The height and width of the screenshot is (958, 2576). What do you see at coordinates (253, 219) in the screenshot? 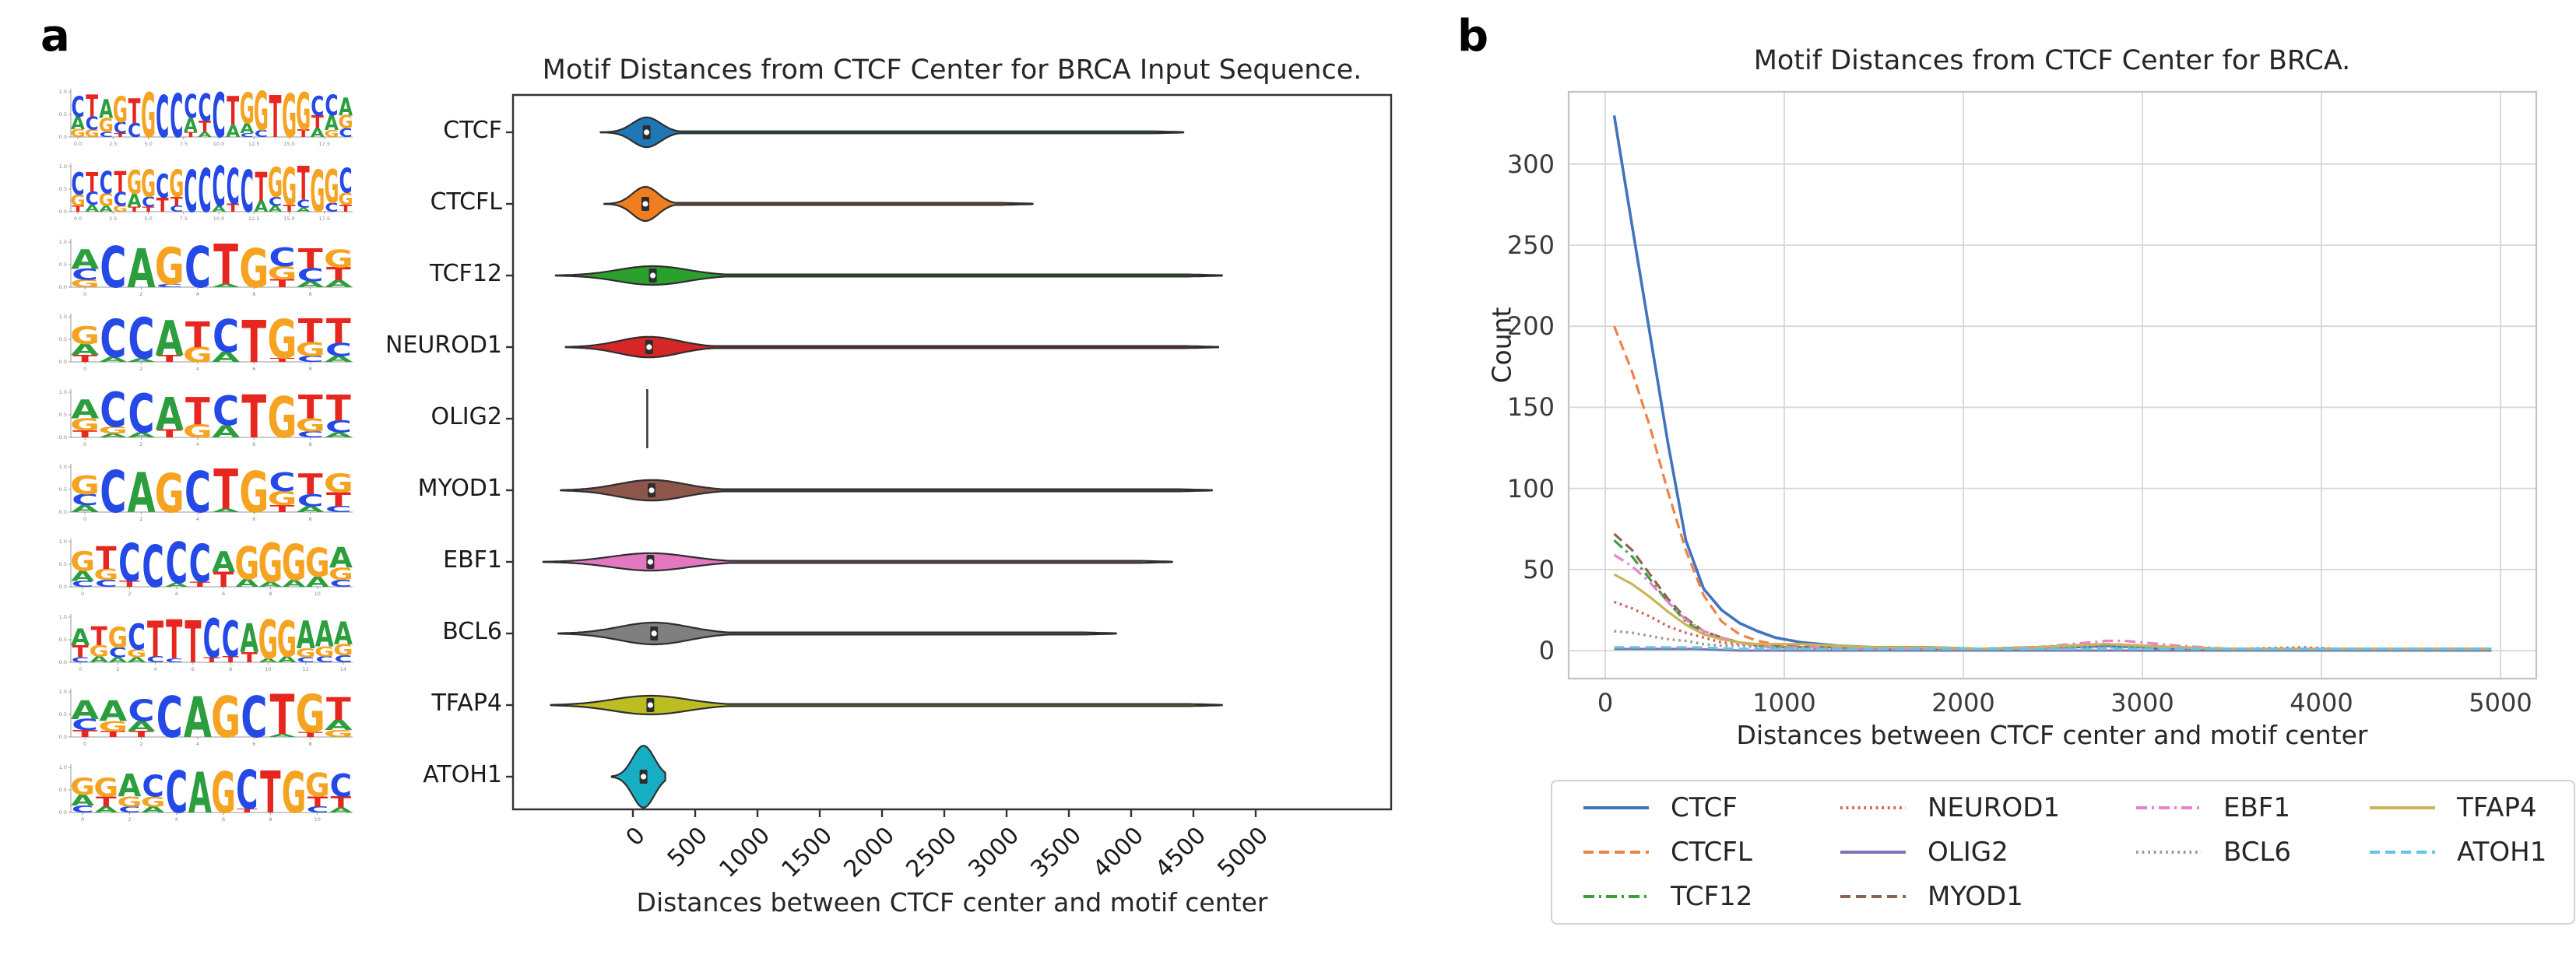
I see `svg-text: 12.5` at bounding box center [253, 219].